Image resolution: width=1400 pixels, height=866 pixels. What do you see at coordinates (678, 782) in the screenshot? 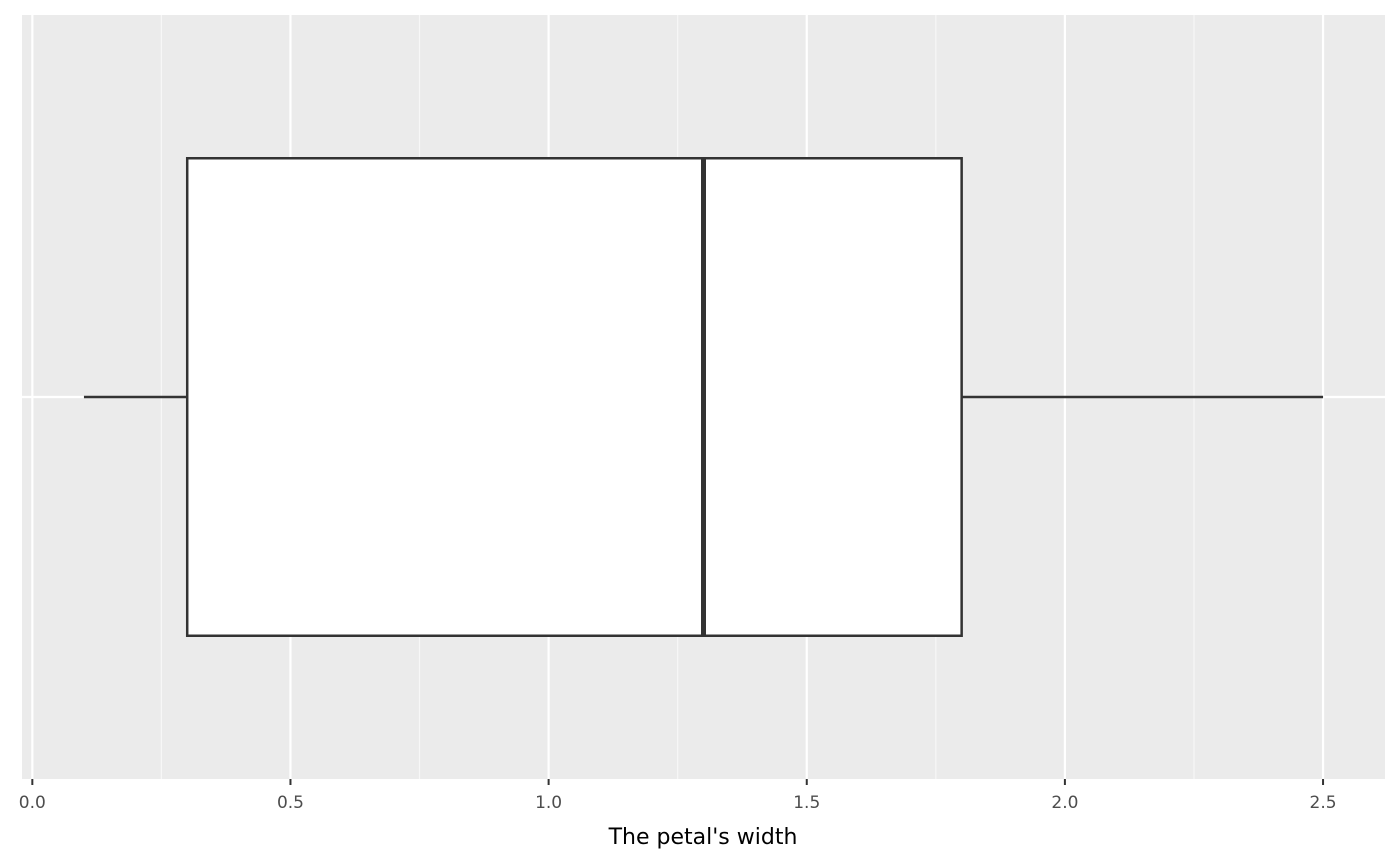
I see `x-axis-ticks` at bounding box center [678, 782].